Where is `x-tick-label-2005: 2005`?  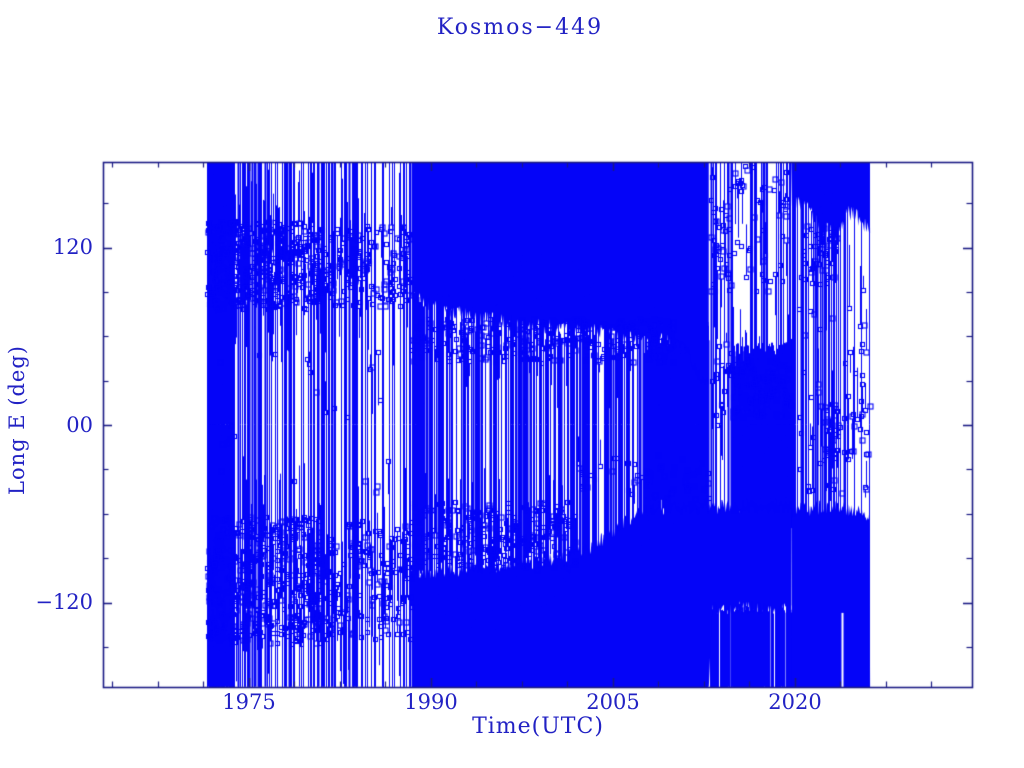 x-tick-label-2005: 2005 is located at coordinates (613, 702).